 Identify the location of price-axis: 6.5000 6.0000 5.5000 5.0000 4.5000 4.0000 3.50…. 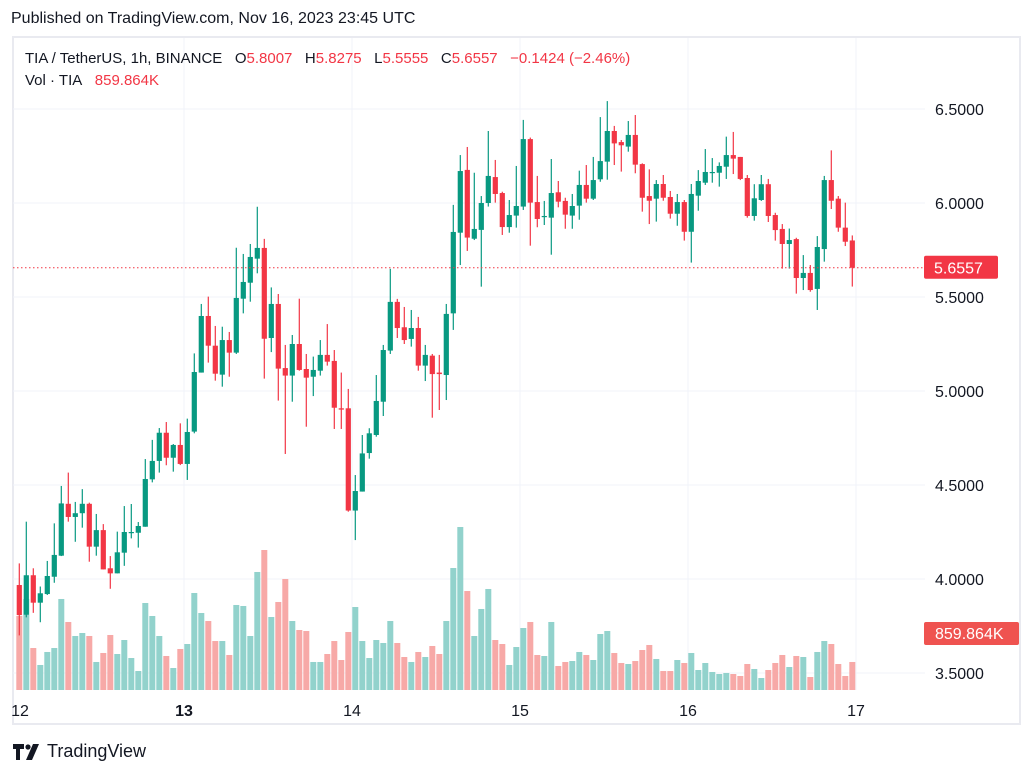
(959, 392).